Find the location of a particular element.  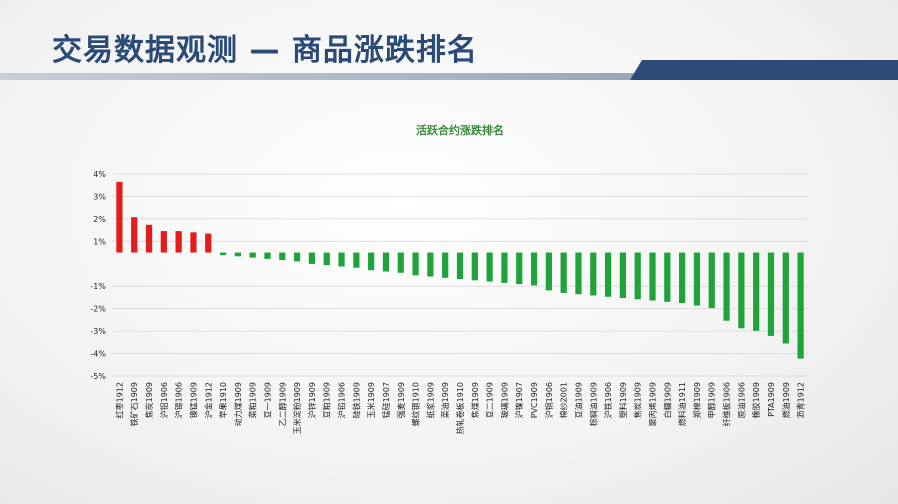

bar-原油1906 is located at coordinates (741, 290).